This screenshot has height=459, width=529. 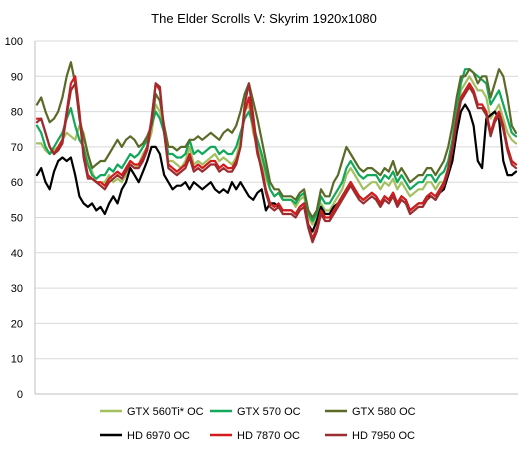 I want to click on y-tick-label: 30, so click(x=17, y=289).